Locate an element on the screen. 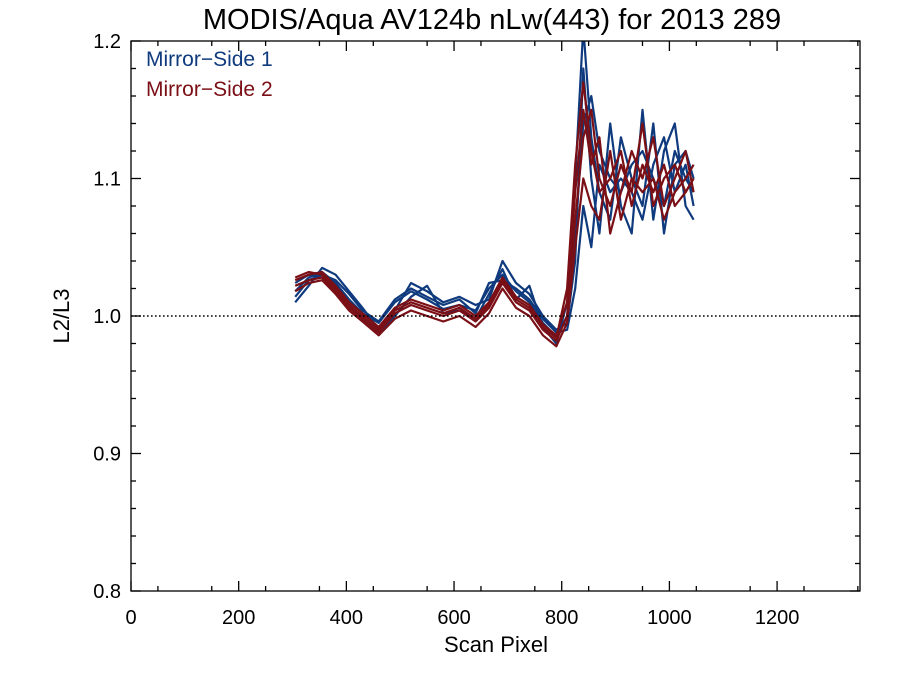 This screenshot has width=900, height=675. y-tick-label: 1.2 is located at coordinates (107, 42).